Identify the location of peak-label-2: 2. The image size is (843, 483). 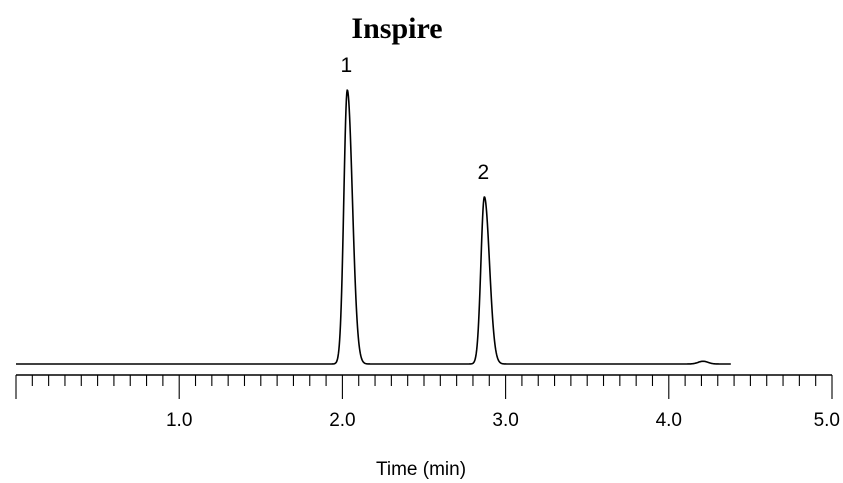
(484, 172).